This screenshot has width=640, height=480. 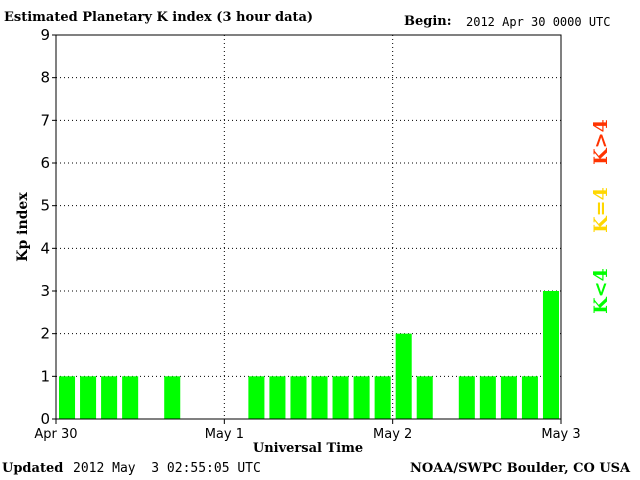 I want to click on y-tick-label: 3, so click(x=45, y=291).